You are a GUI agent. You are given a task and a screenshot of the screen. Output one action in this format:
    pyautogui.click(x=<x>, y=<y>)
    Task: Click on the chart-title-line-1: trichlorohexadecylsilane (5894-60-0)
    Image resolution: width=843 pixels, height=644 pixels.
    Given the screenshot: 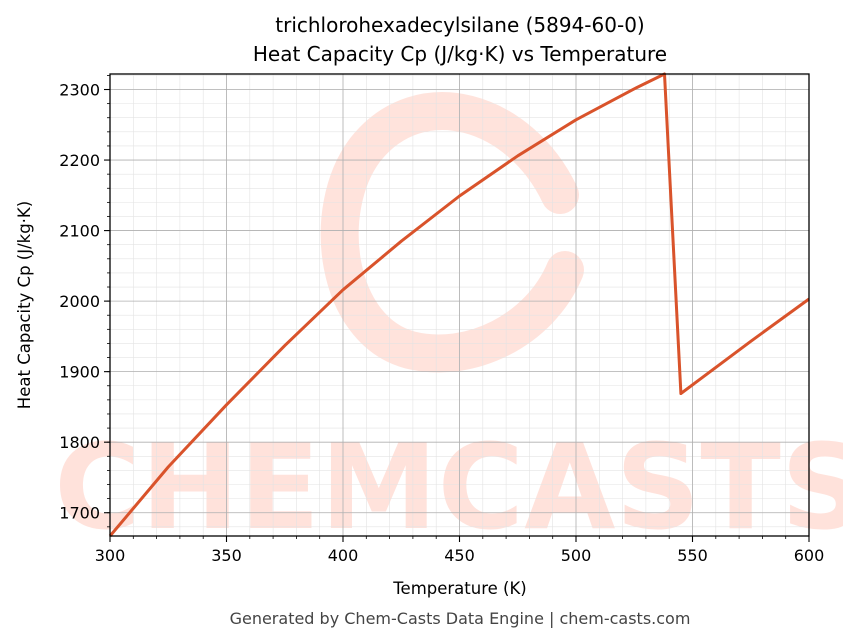 What is the action you would take?
    pyautogui.click(x=459, y=25)
    